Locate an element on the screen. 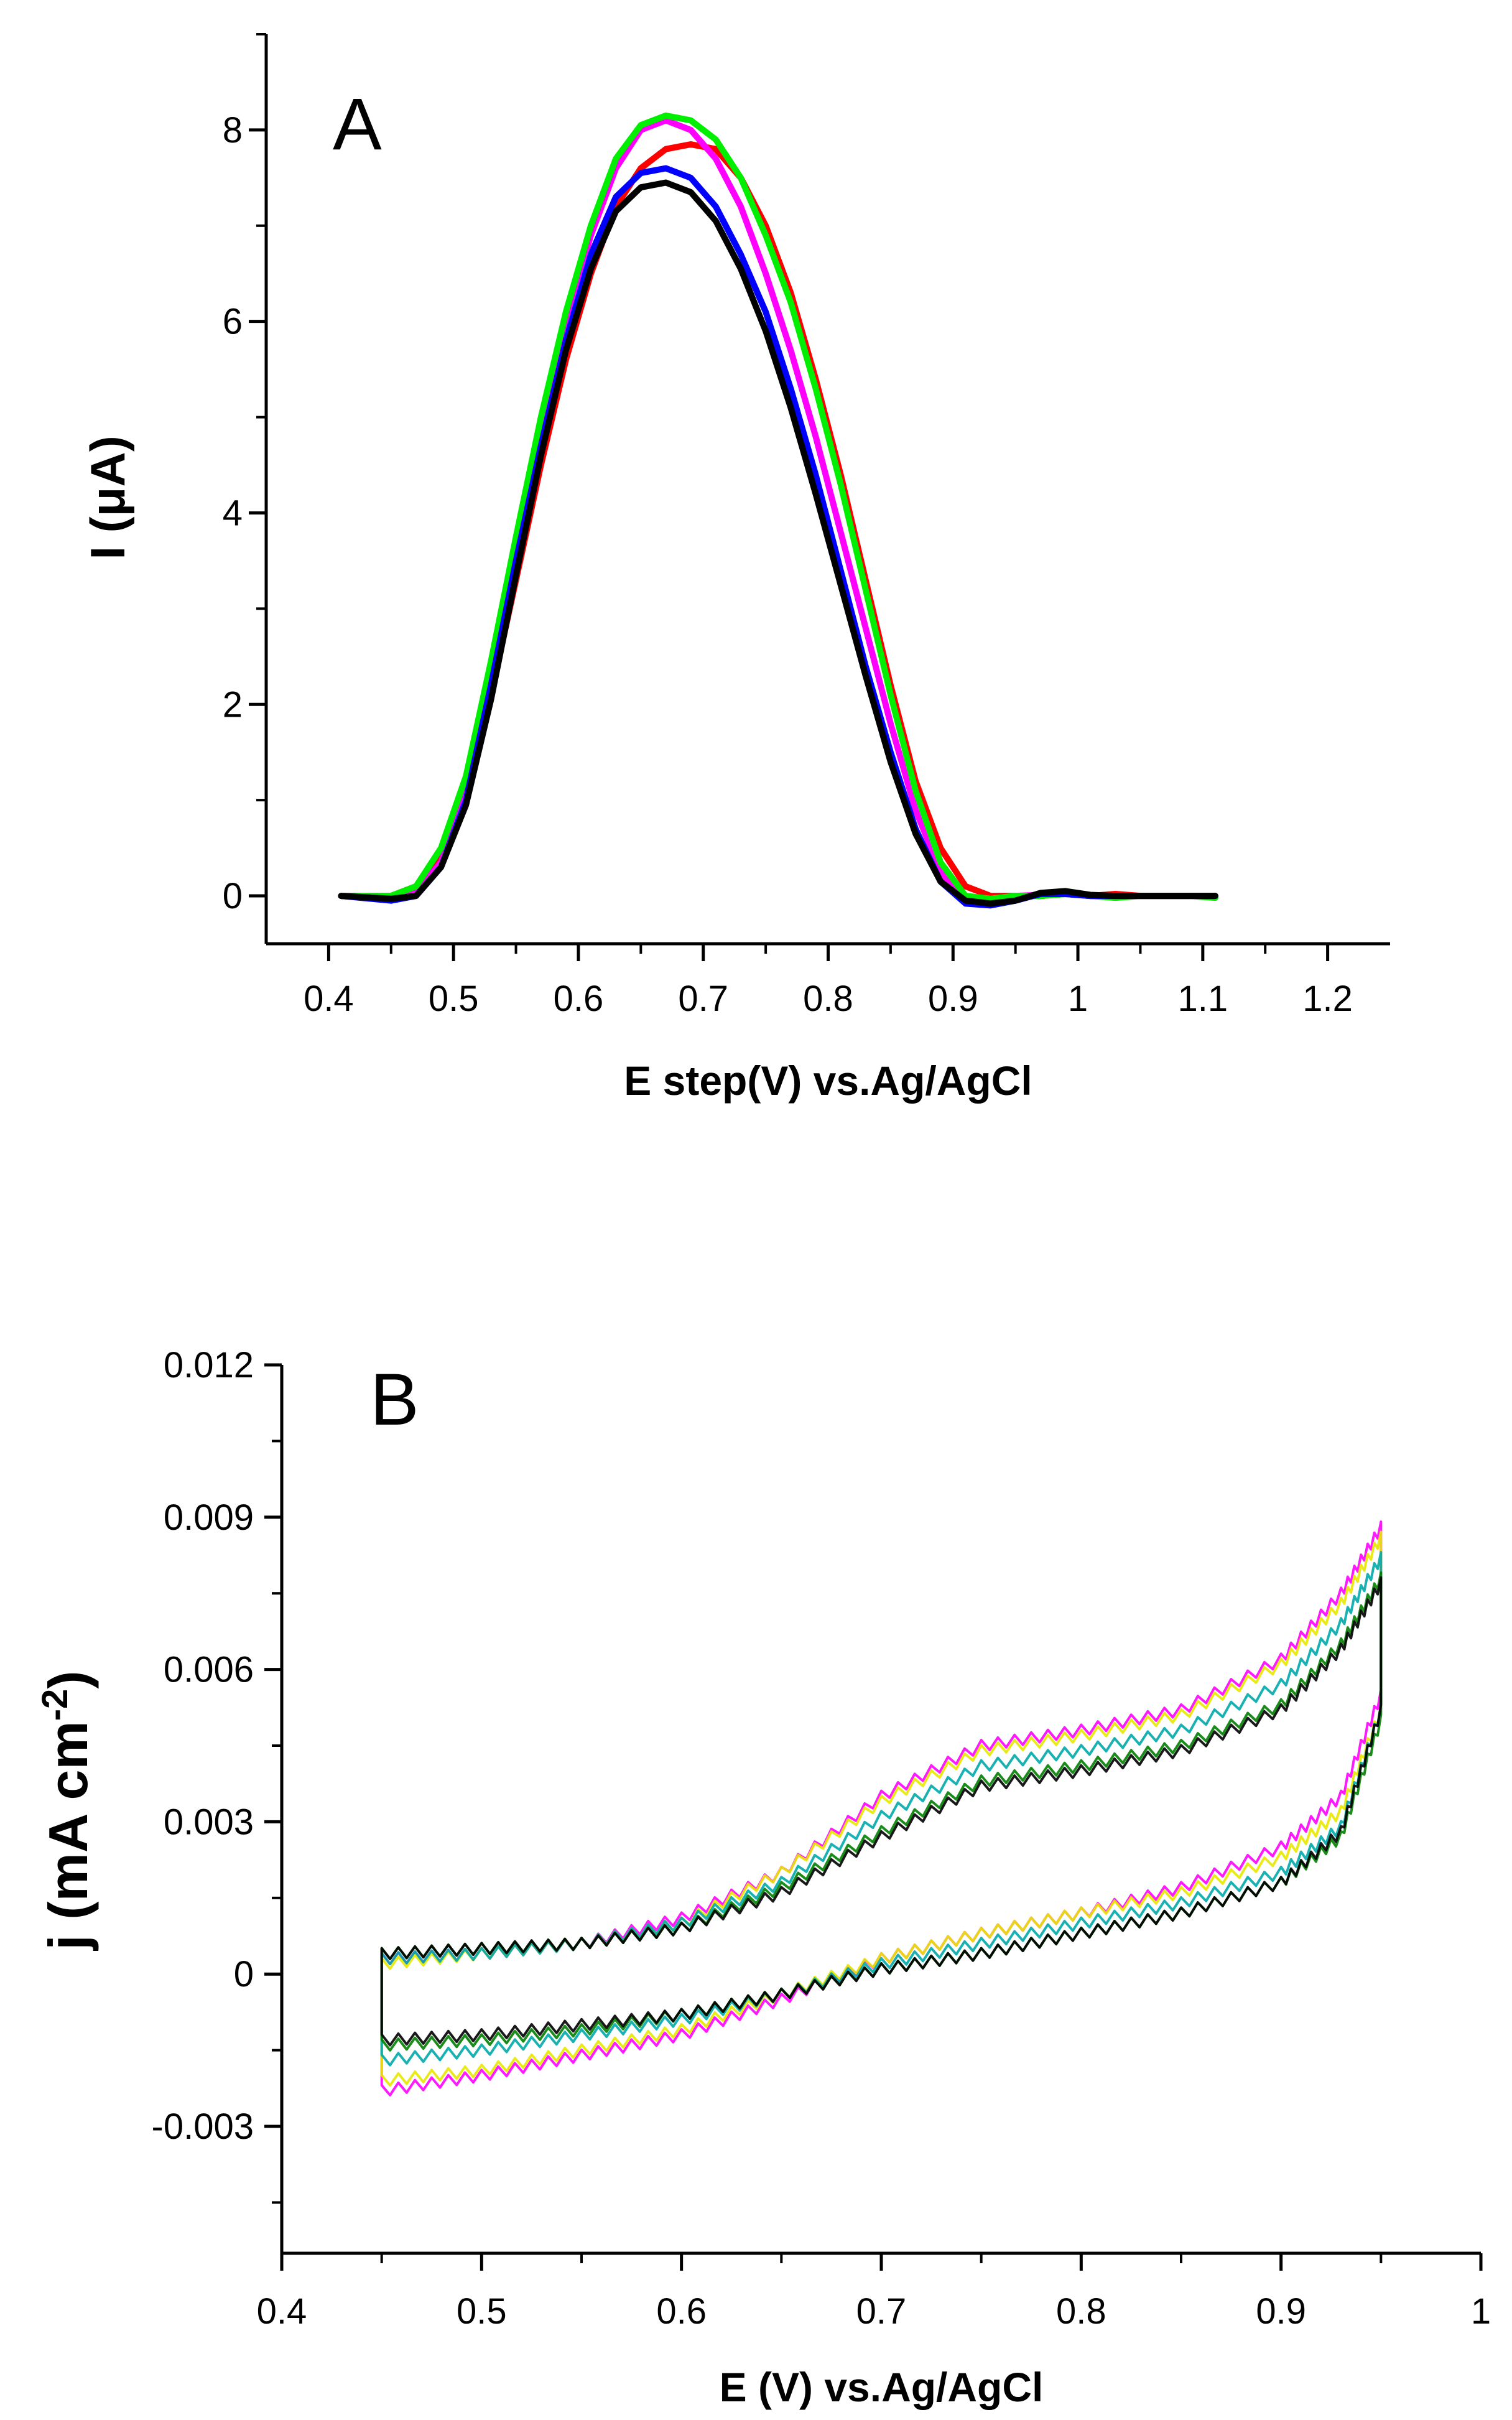 This screenshot has width=1512, height=2420. x-tick-label: 1.1 is located at coordinates (1203, 999).